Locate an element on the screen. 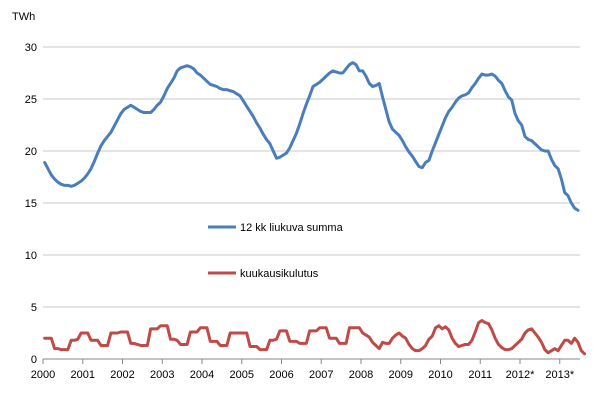 The height and width of the screenshot is (418, 607). legend-label-series-1: 12 kk liukuva summa is located at coordinates (292, 228).